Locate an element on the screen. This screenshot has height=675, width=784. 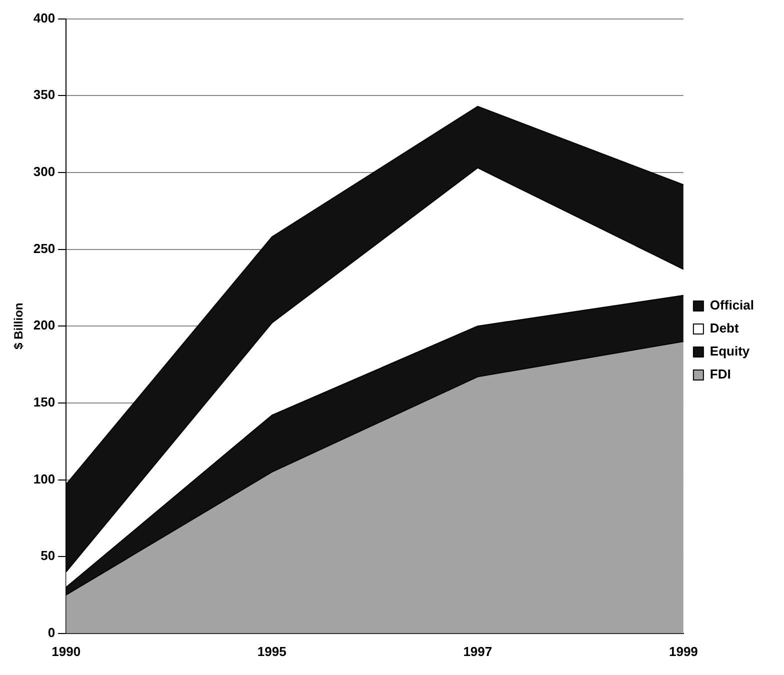
x-tick-label: 1997 is located at coordinates (477, 651).